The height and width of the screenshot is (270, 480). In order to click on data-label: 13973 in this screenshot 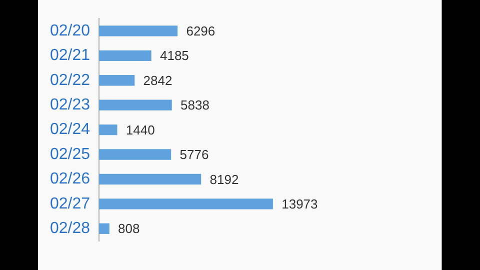, I will do `click(300, 204)`.